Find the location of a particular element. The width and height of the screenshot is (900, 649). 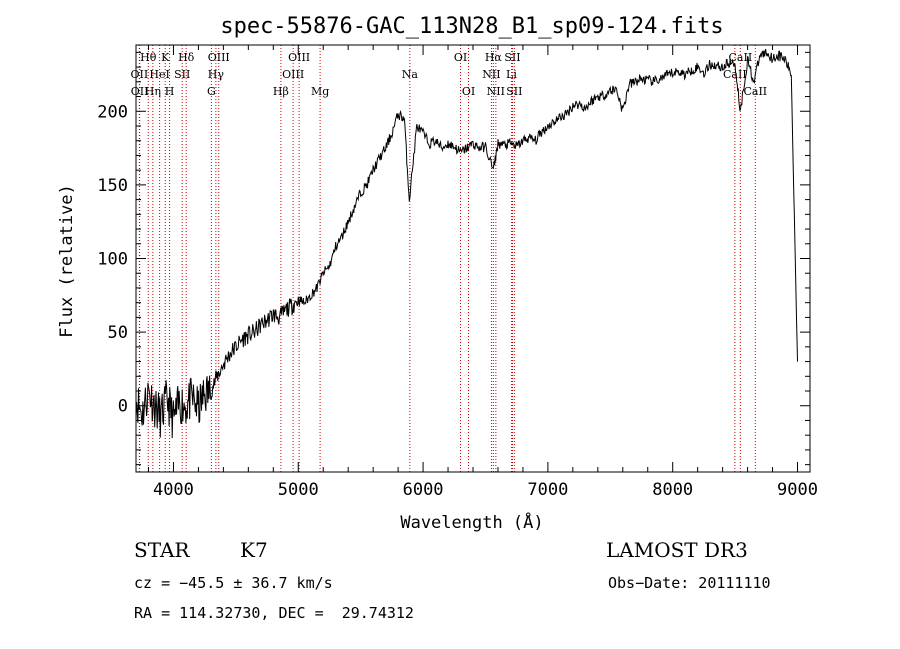

x-tick-label: 7000 is located at coordinates (547, 490).